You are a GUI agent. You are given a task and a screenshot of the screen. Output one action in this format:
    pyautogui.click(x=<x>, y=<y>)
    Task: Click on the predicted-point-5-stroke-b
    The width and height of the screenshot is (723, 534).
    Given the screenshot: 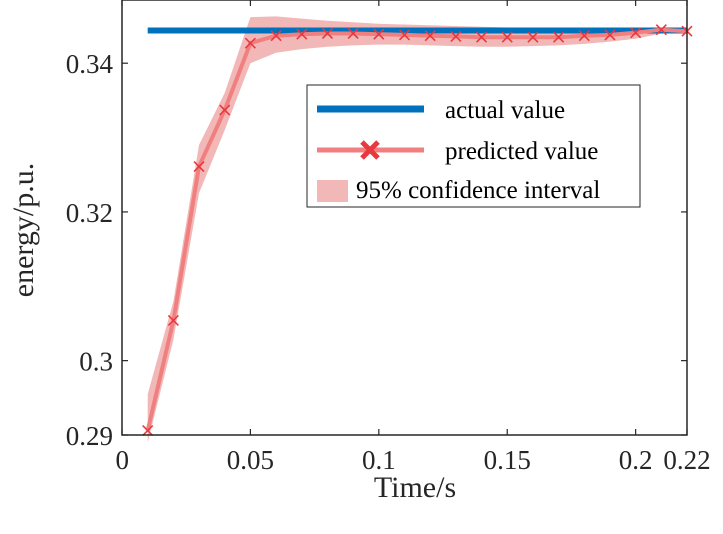 What is the action you would take?
    pyautogui.click(x=276, y=36)
    